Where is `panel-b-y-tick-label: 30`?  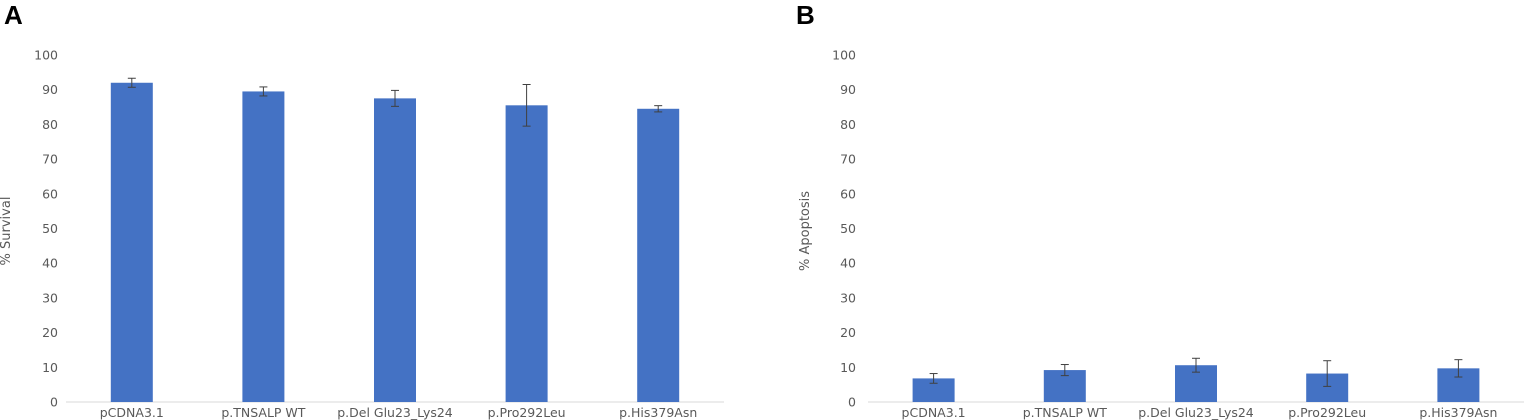 panel-b-y-tick-label: 30 is located at coordinates (848, 297).